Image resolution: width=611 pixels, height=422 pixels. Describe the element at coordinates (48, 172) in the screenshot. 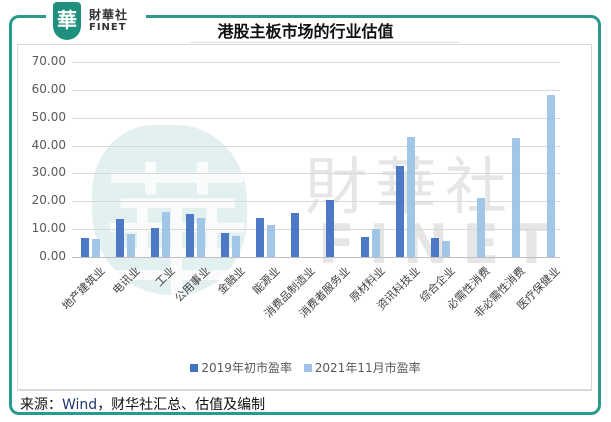

I see `y-tick-label: 30.00` at that location.